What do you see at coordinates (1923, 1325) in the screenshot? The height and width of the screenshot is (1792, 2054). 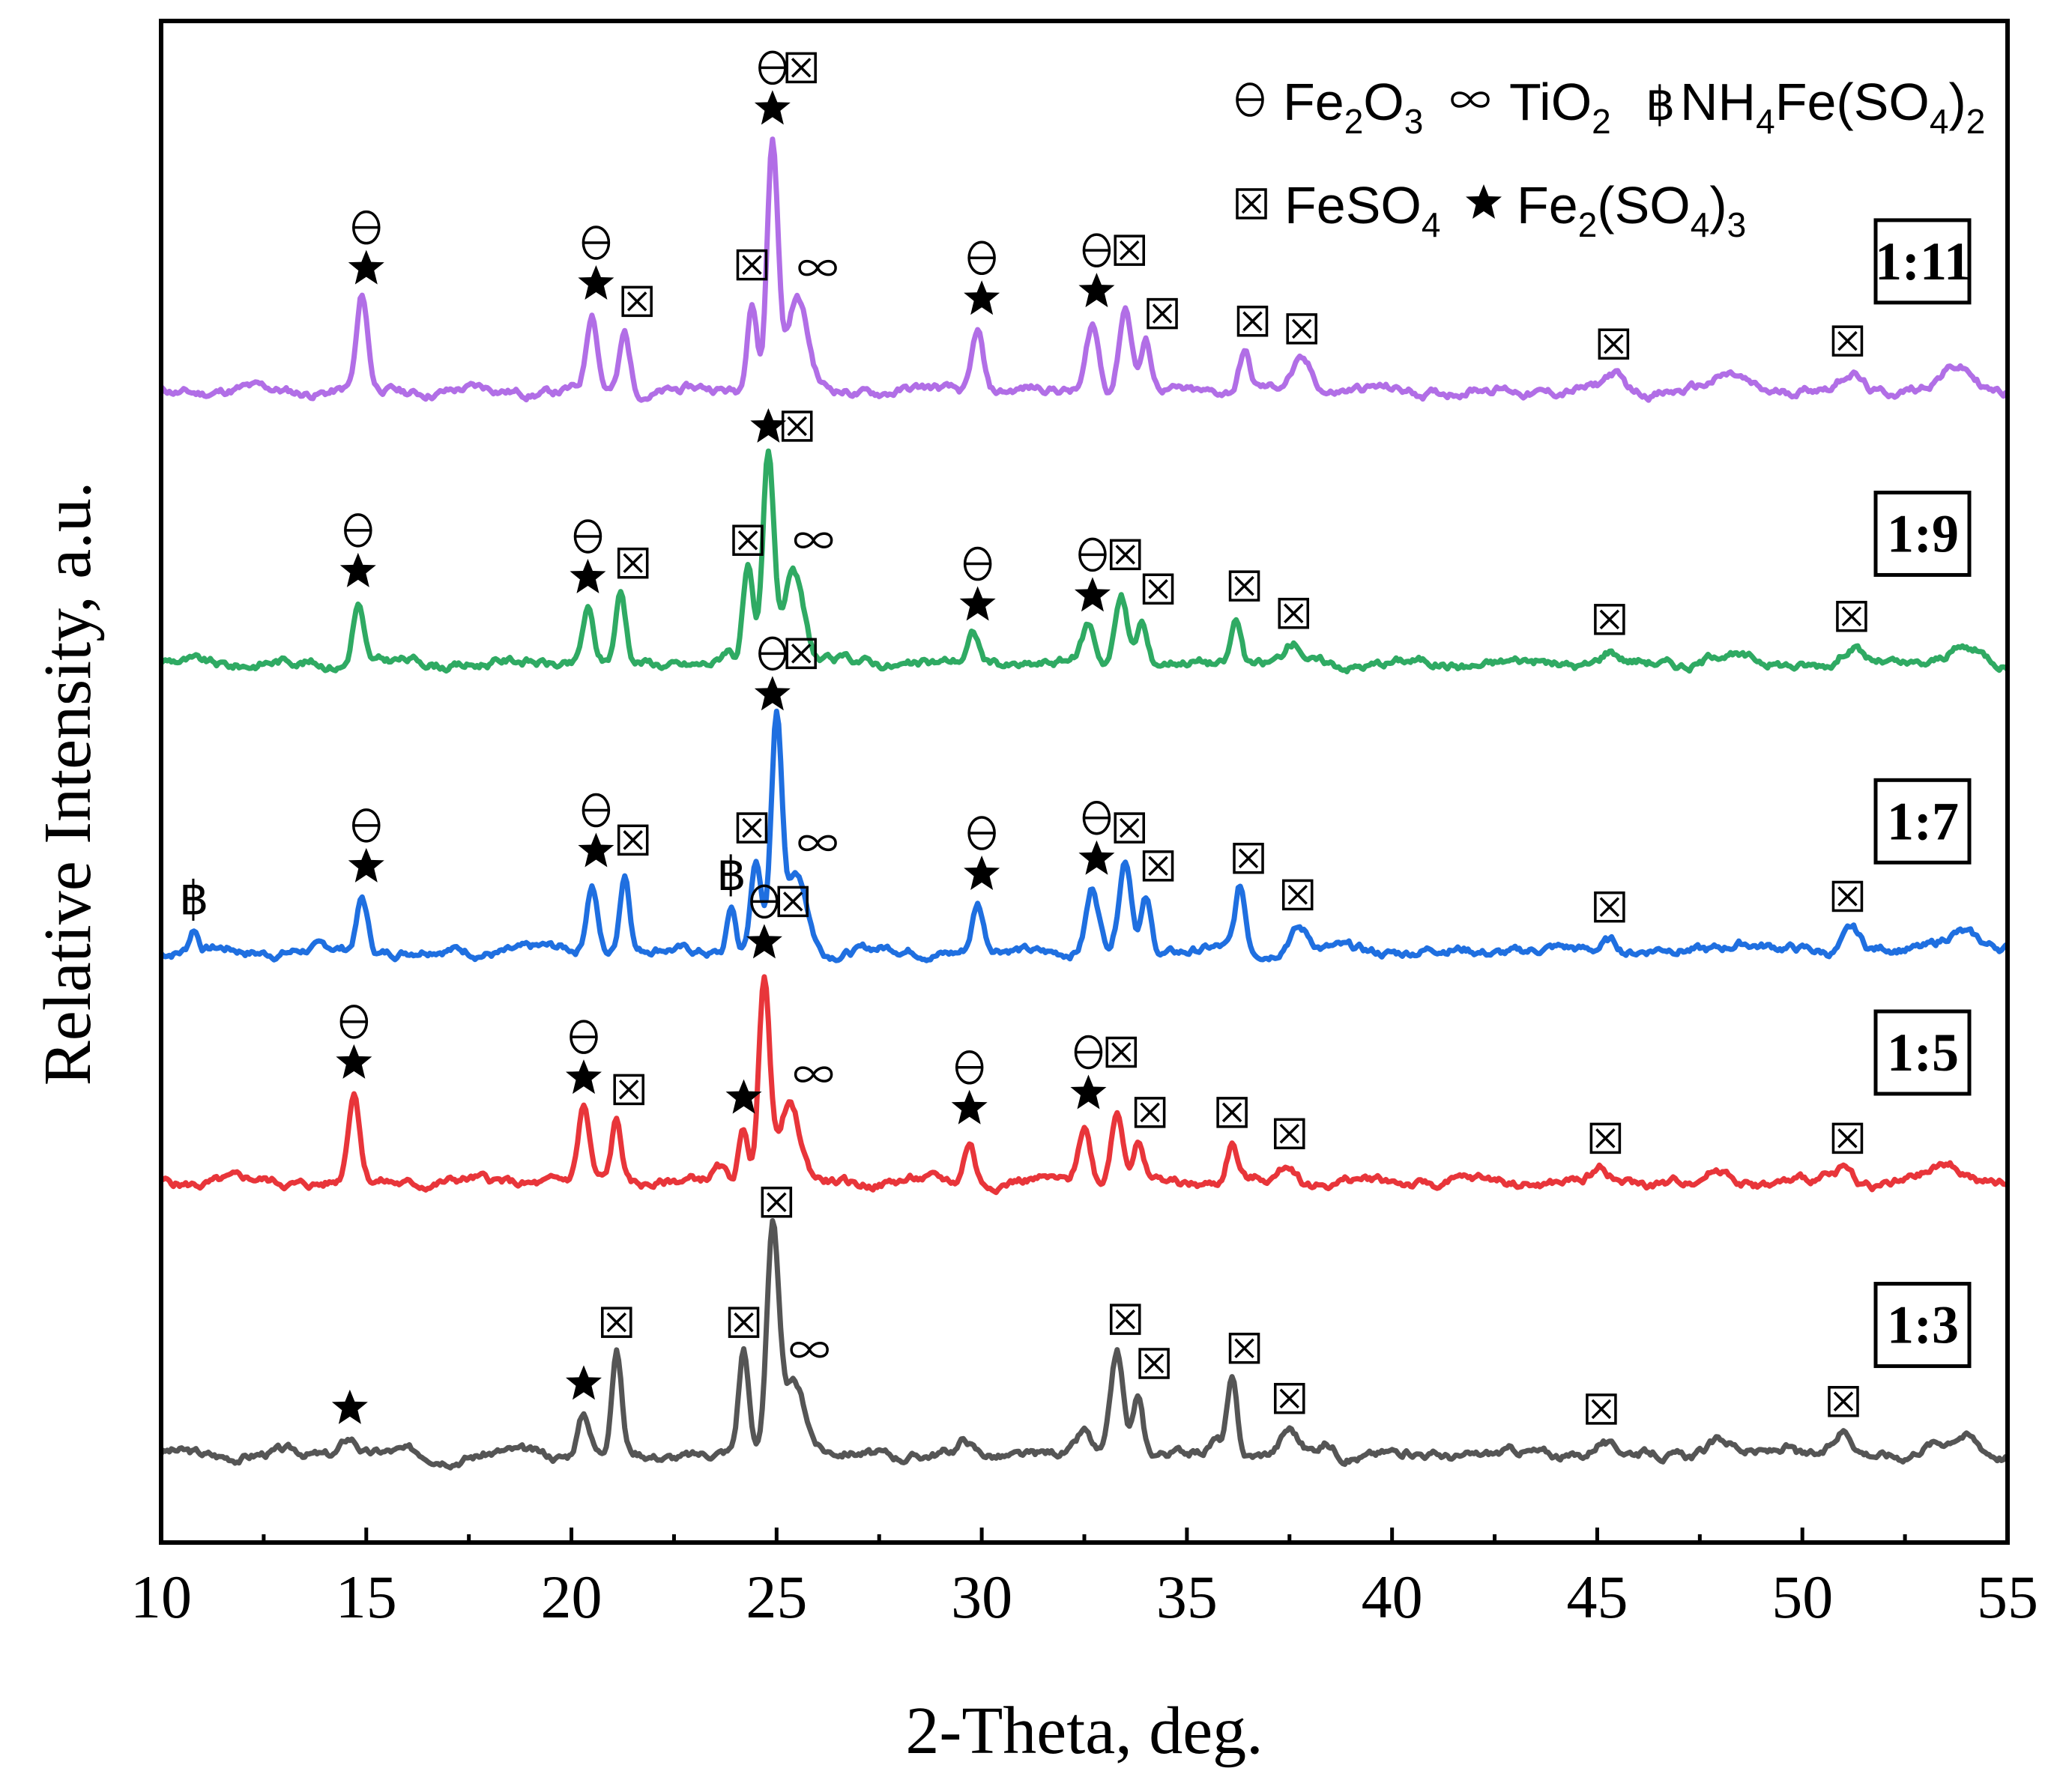 I see `series-label: 1:3` at bounding box center [1923, 1325].